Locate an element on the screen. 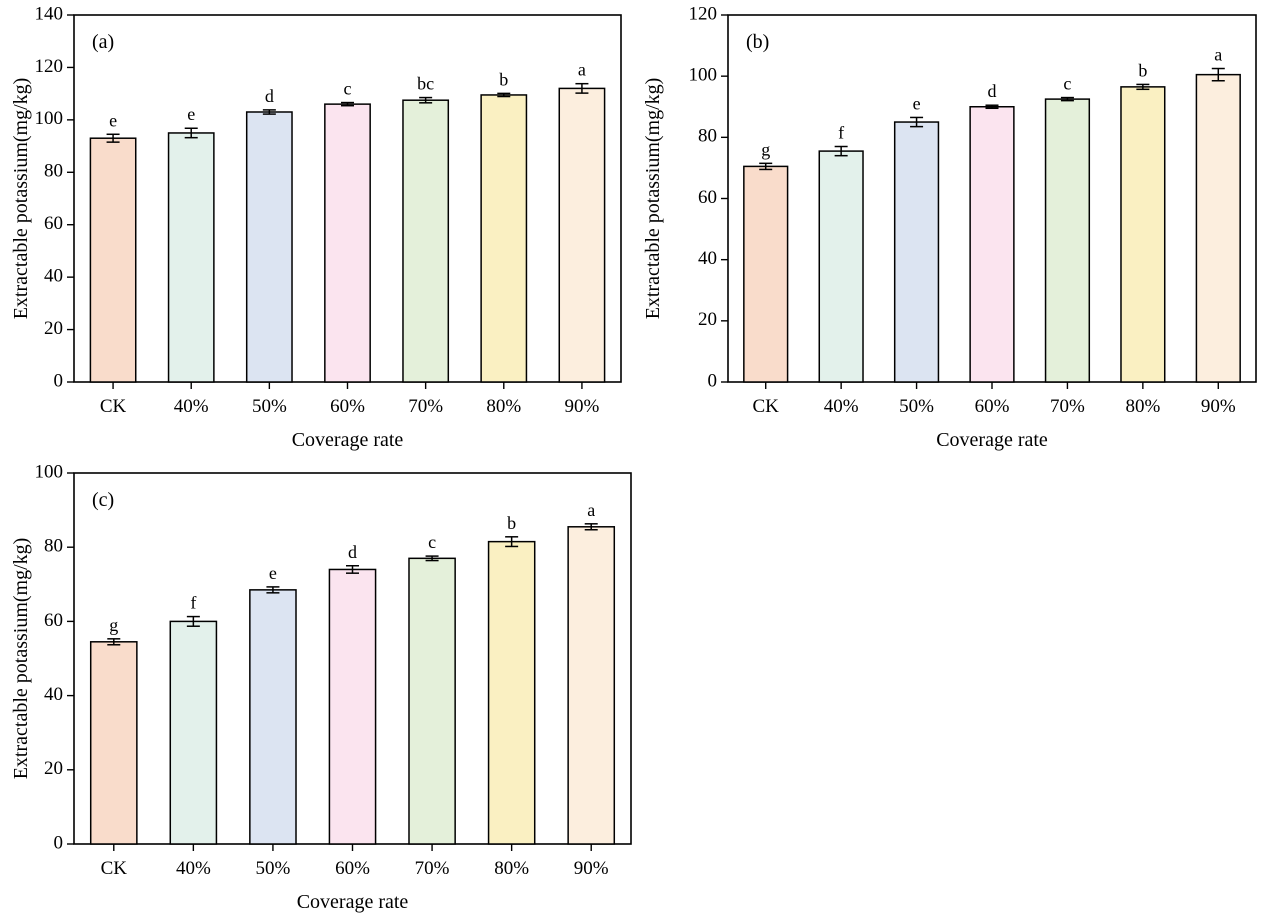 The image size is (1269, 919). y-tick-label: 140 is located at coordinates (49, 13).